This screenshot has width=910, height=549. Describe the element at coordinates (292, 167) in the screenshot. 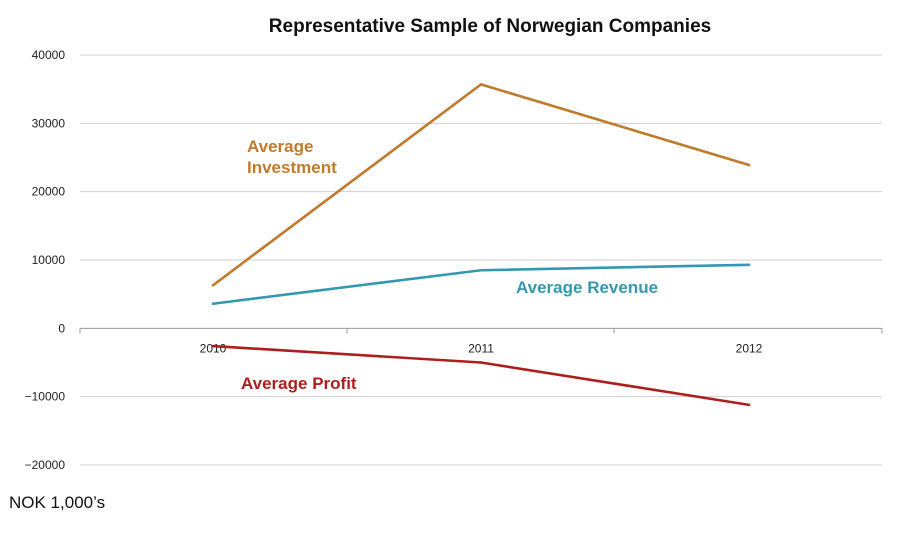

I see `series-label: Investment` at that location.